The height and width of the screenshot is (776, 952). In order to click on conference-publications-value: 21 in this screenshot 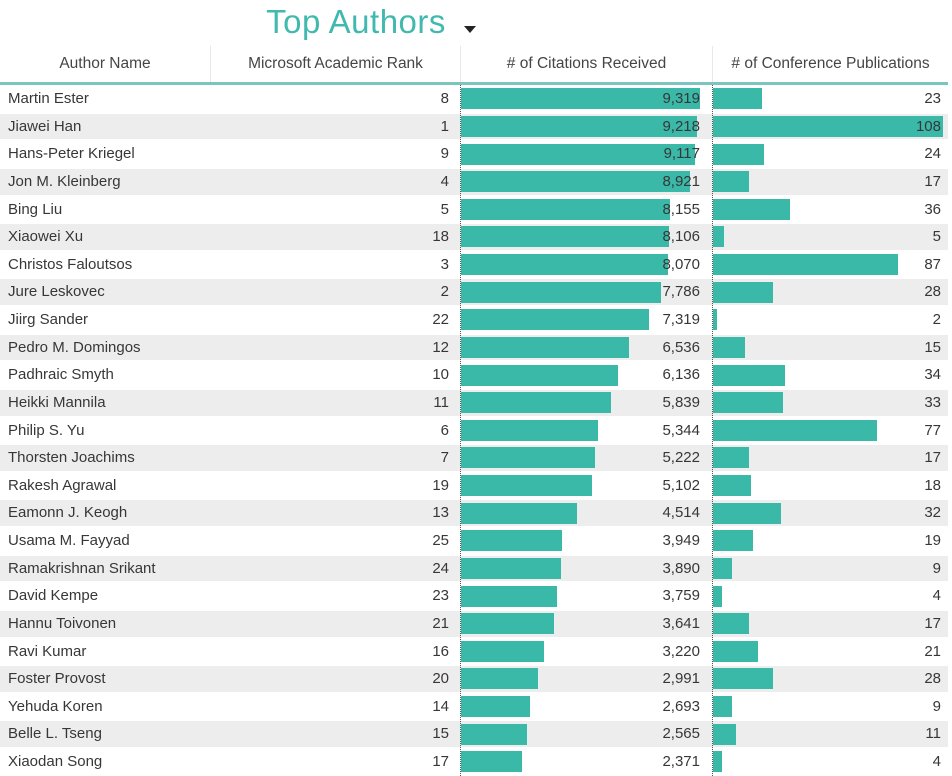, I will do `click(932, 651)`.